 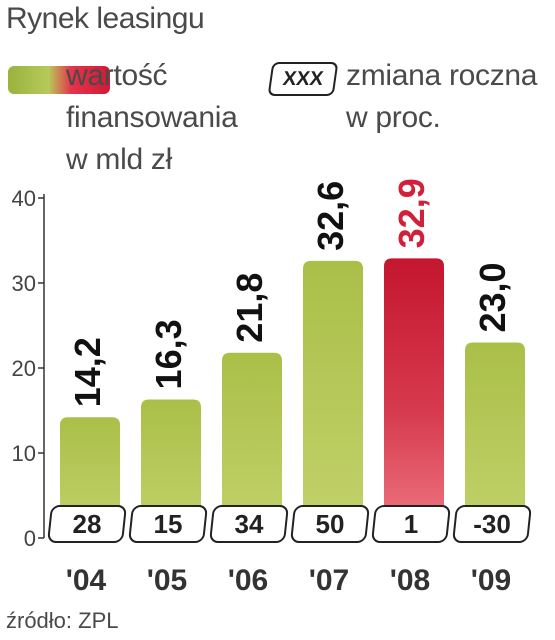 What do you see at coordinates (411, 213) in the screenshot?
I see `bar-value-label: 32,9` at bounding box center [411, 213].